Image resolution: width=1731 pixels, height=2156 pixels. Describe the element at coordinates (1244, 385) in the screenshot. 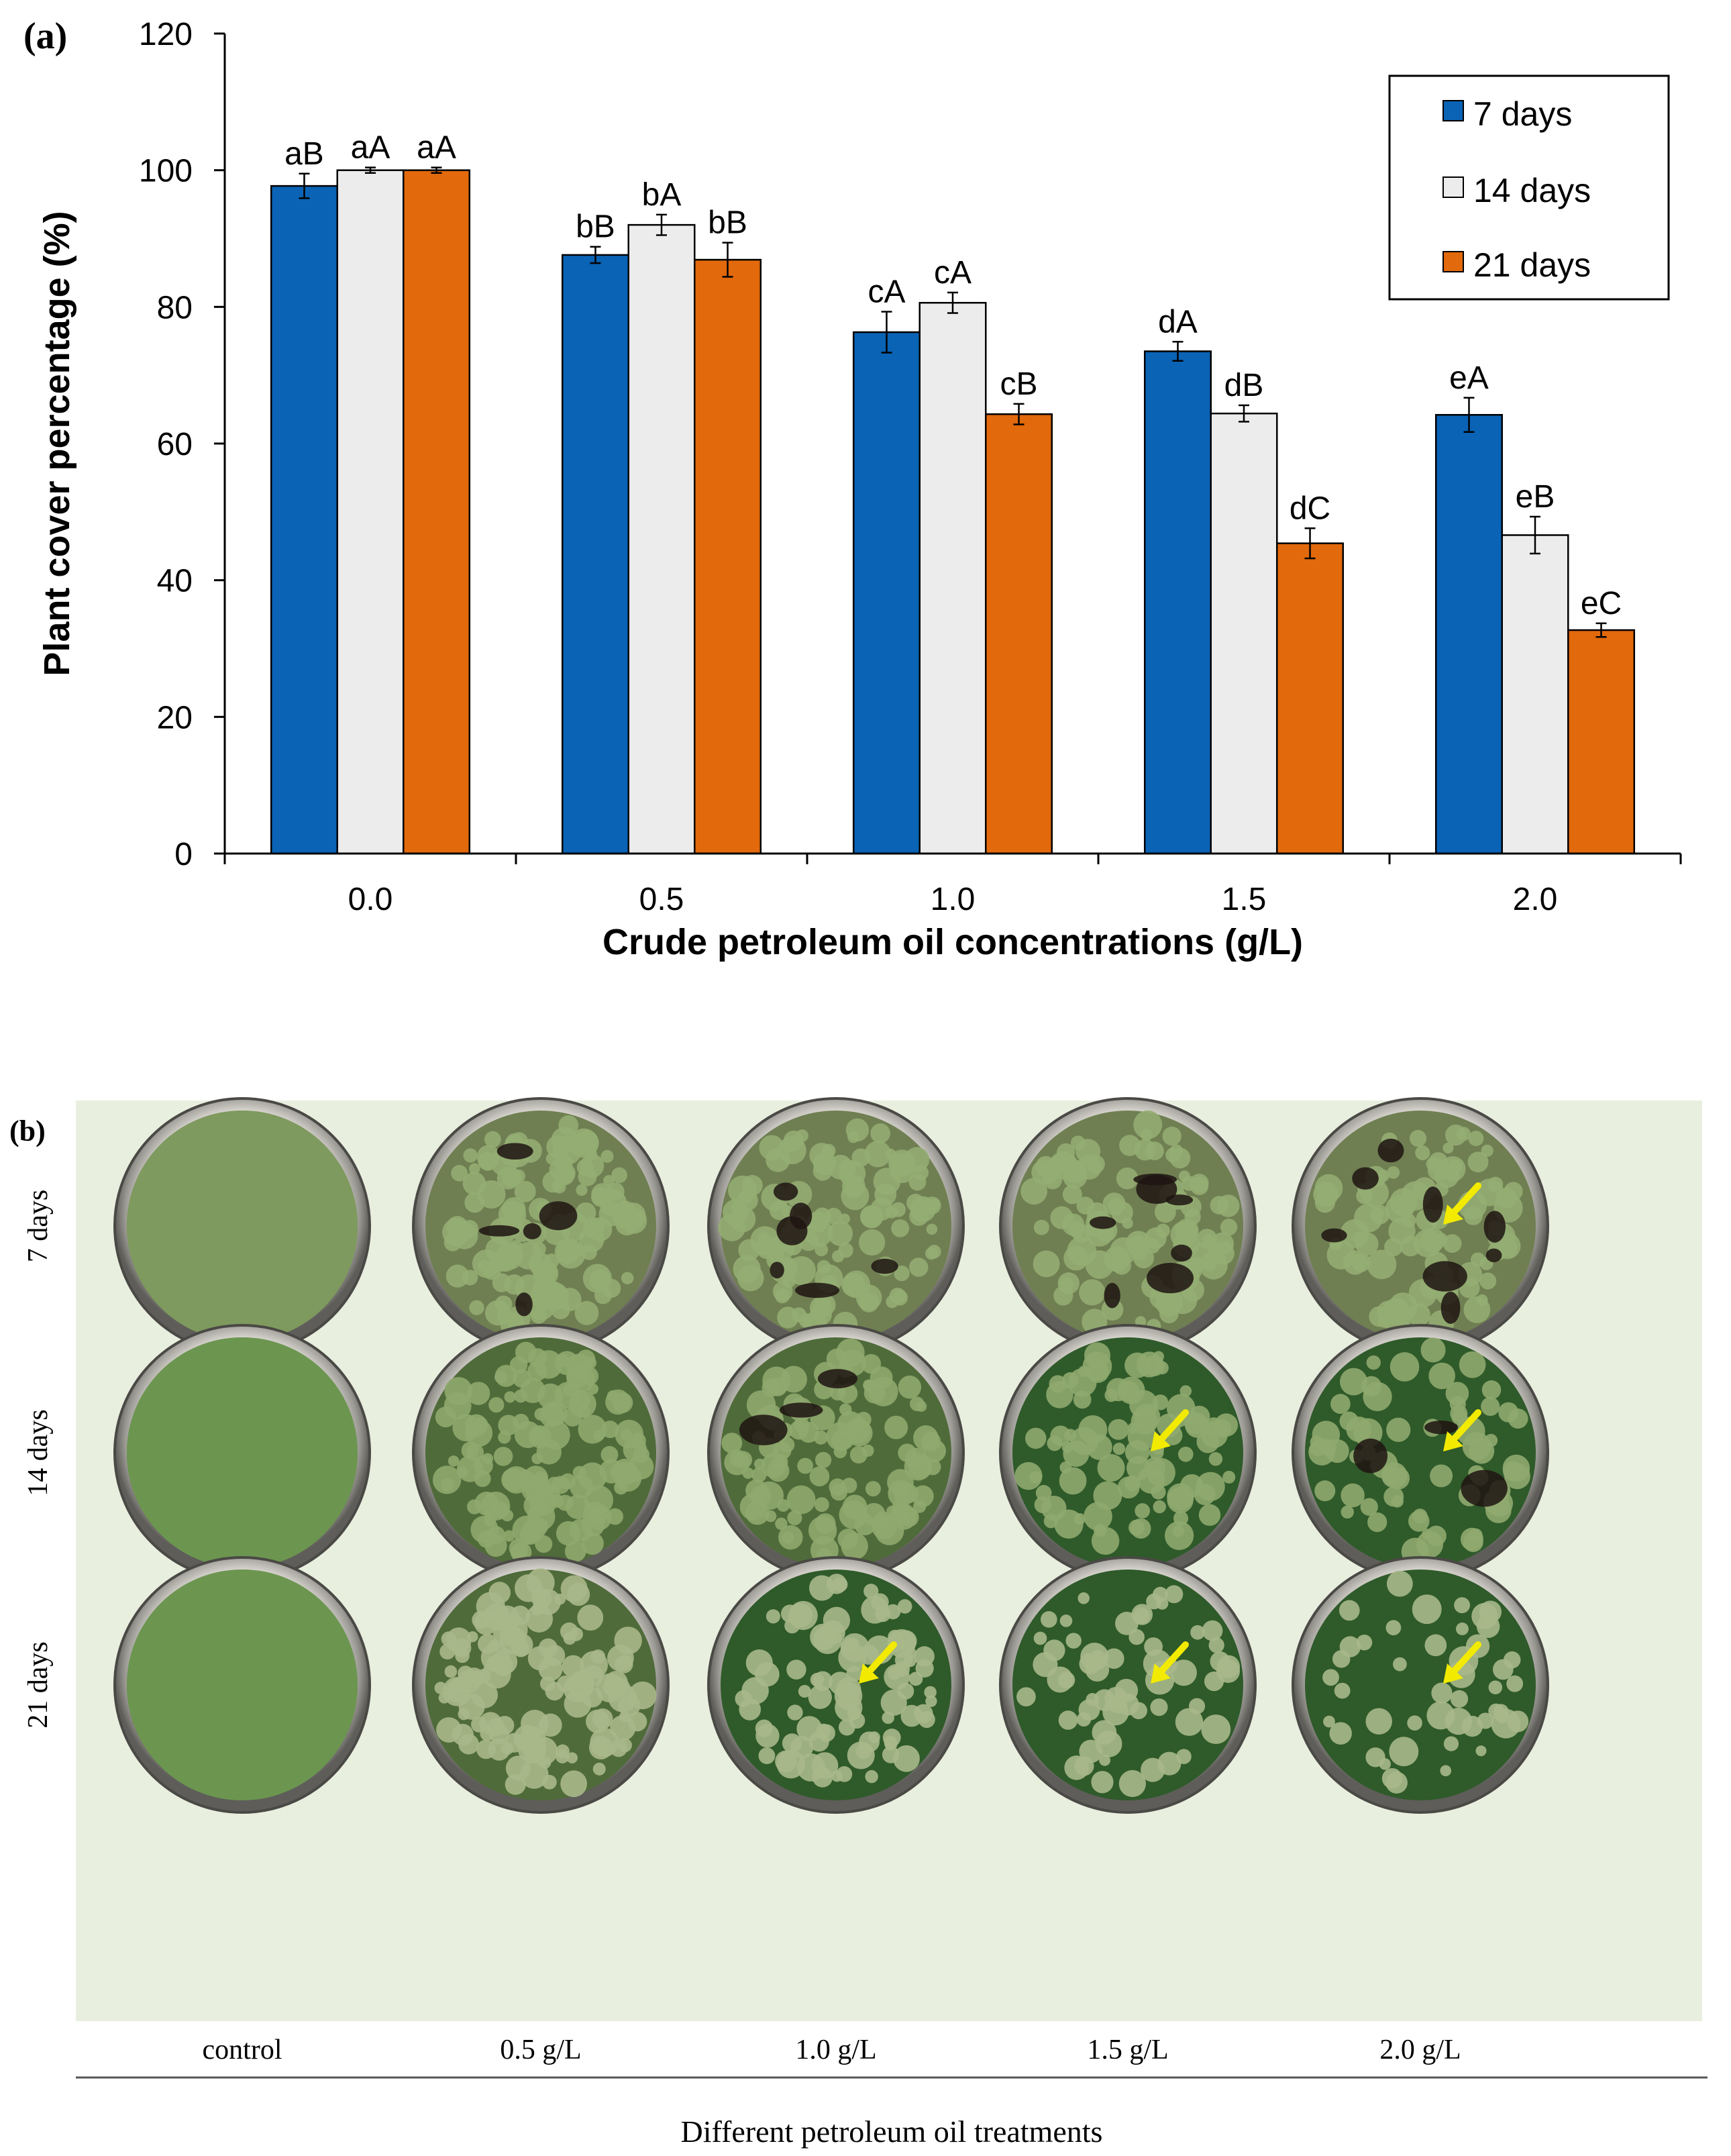

I see `significance-label: dB` at that location.